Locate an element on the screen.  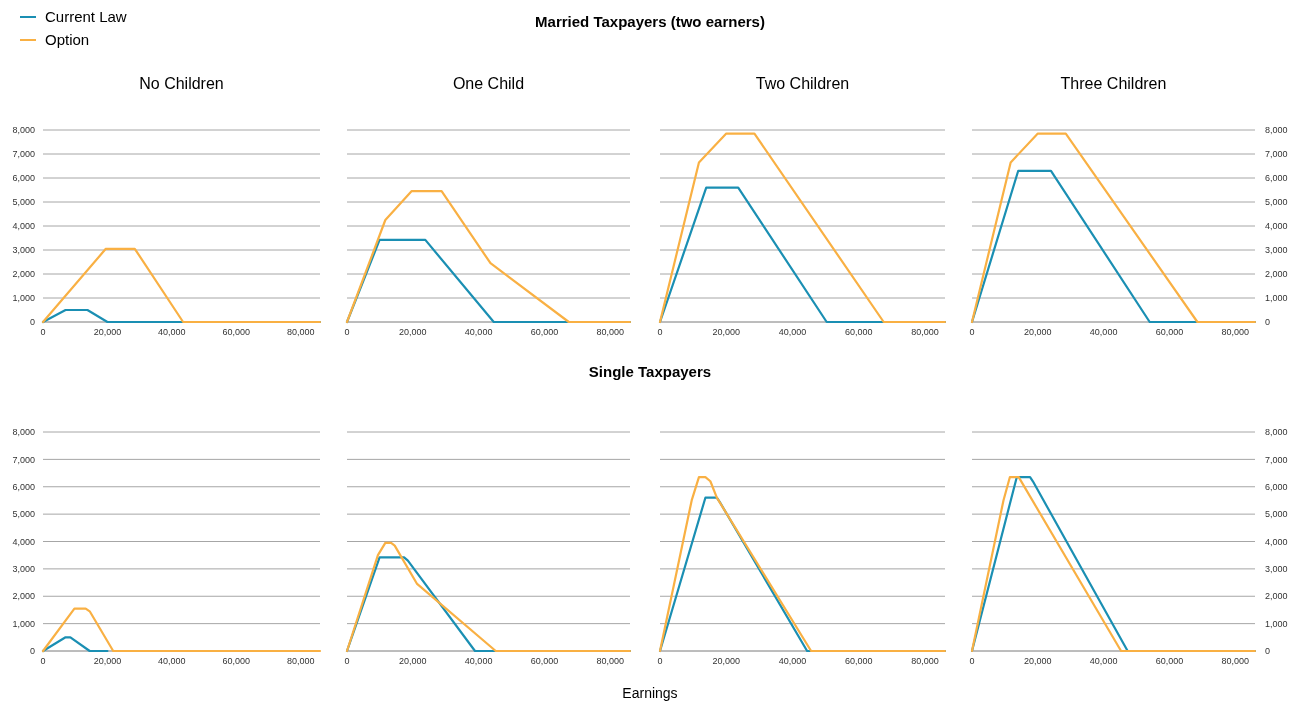
chart-title: Three Children is located at coordinates (1113, 83).